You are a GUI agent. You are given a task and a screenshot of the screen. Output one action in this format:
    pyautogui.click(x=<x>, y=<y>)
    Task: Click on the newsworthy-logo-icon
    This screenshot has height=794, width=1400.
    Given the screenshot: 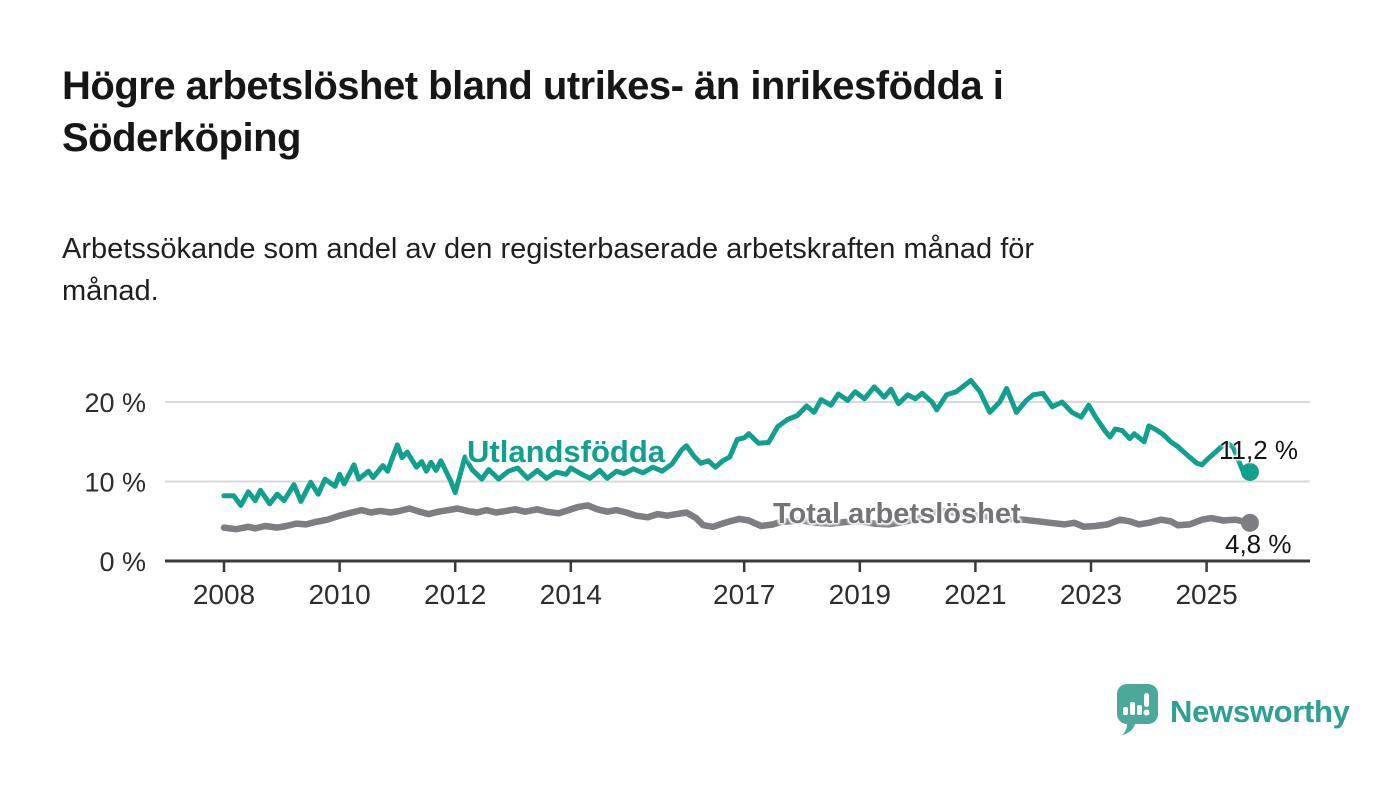 What is the action you would take?
    pyautogui.click(x=1137, y=709)
    